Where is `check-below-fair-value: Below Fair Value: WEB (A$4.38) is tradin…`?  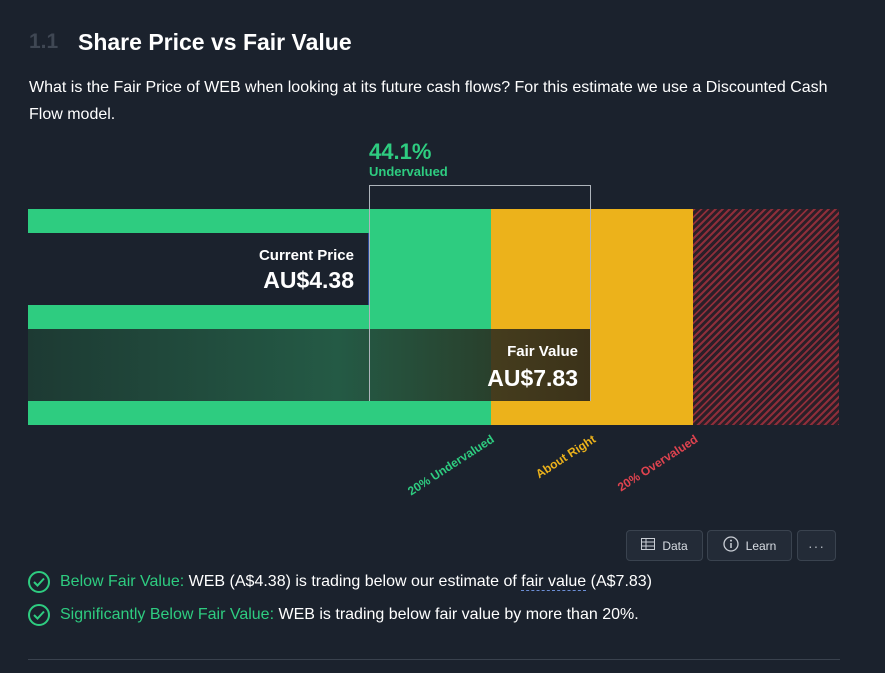
check-below-fair-value: Below Fair Value: WEB (A$4.38) is tradin… is located at coordinates (356, 582).